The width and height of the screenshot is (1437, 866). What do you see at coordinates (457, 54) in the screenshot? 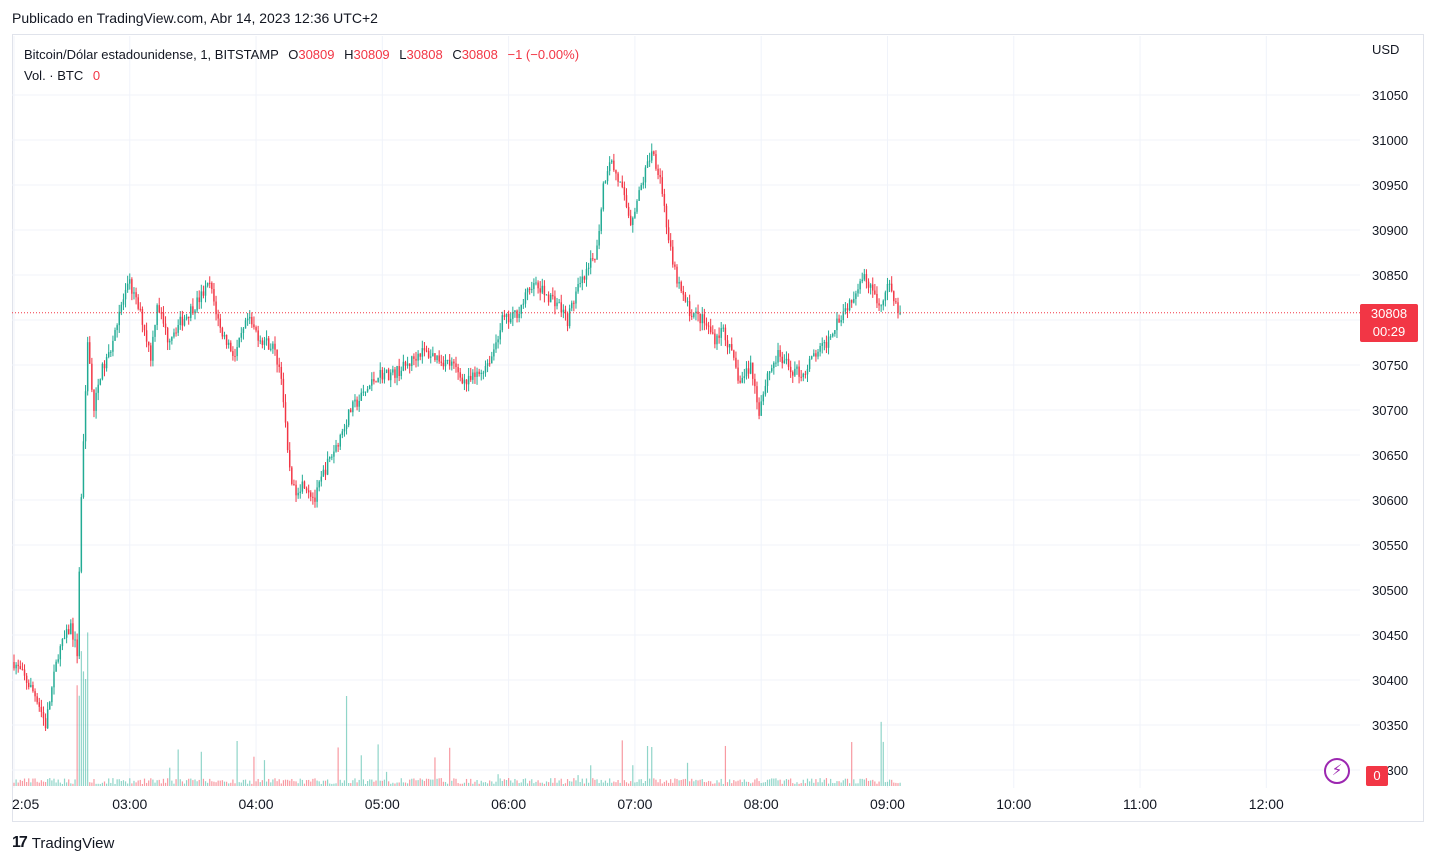
I see `legend-close-label: C` at bounding box center [457, 54].